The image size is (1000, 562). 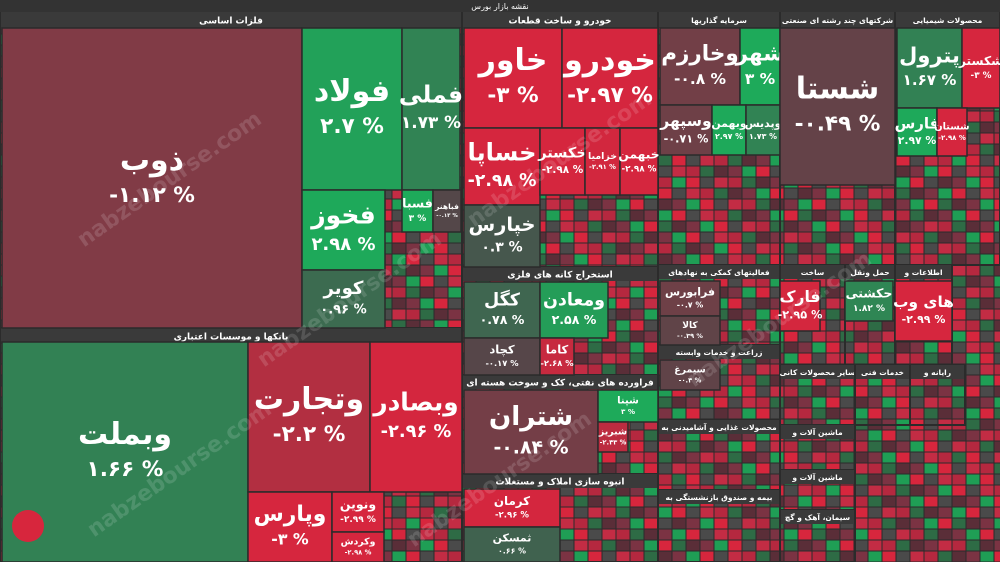 I want to click on sector-name: ماشین آلات و, so click(x=817, y=477).